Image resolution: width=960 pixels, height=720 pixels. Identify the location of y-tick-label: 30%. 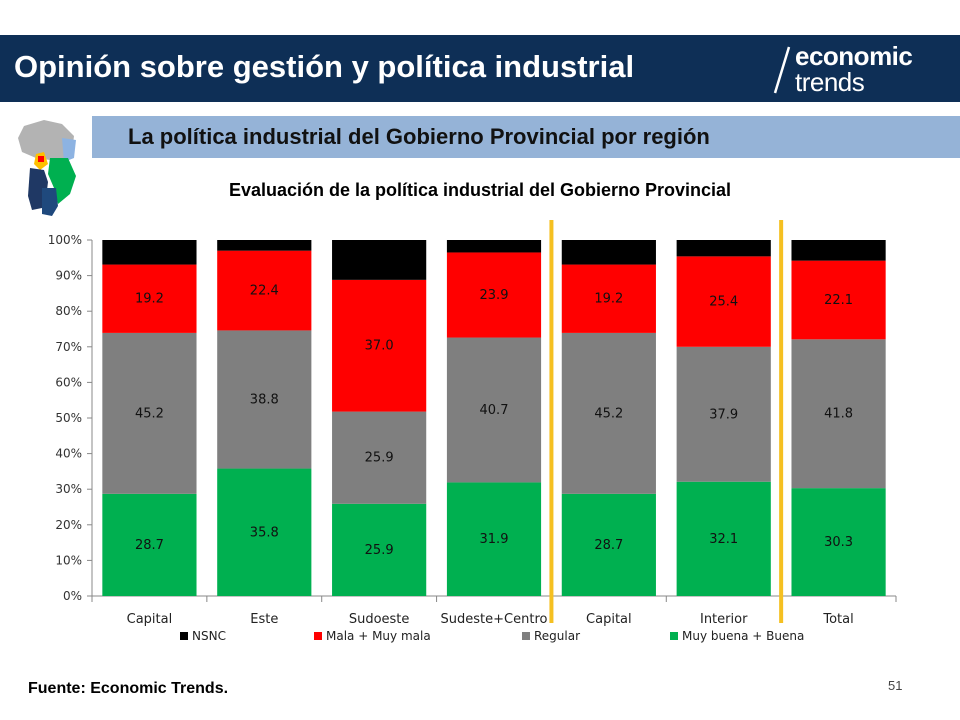
(68, 489).